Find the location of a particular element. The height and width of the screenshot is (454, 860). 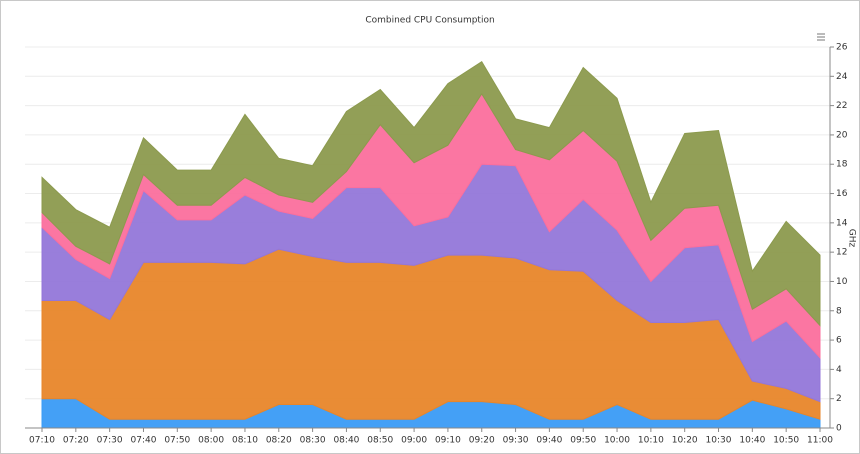

x-tick-label: 07:10 is located at coordinates (42, 441).